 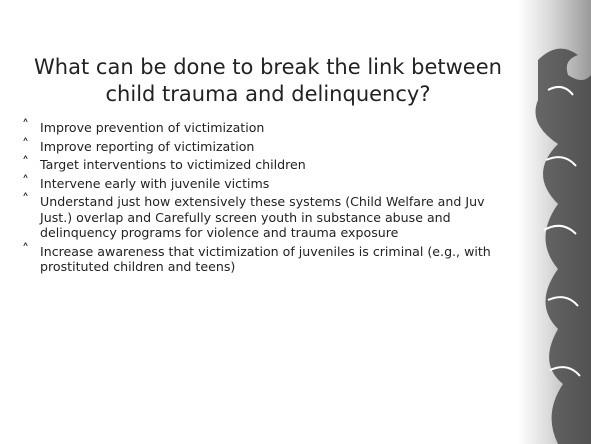 I want to click on bullet-item: Improve reporting of victimization, so click(x=267, y=146).